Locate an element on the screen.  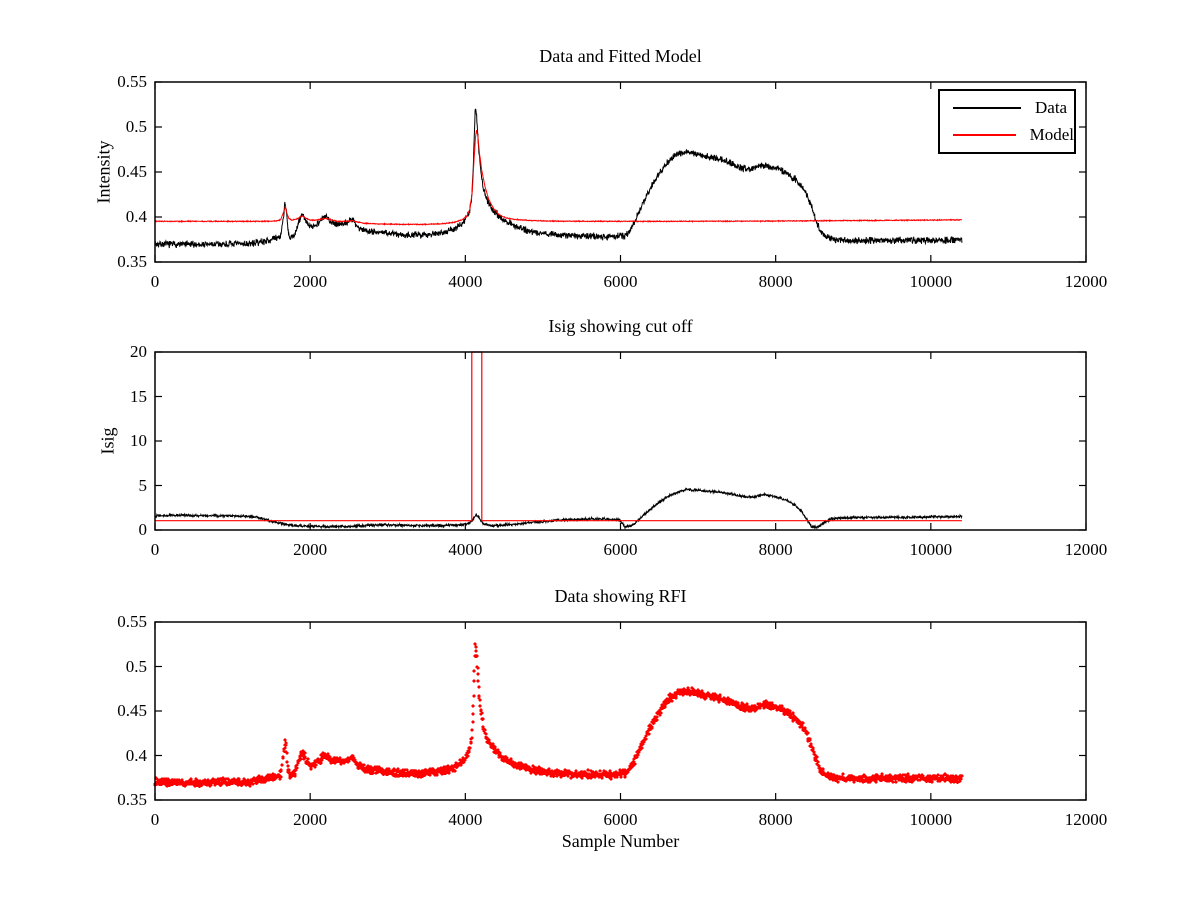
series-rfi-data is located at coordinates (558, 715).